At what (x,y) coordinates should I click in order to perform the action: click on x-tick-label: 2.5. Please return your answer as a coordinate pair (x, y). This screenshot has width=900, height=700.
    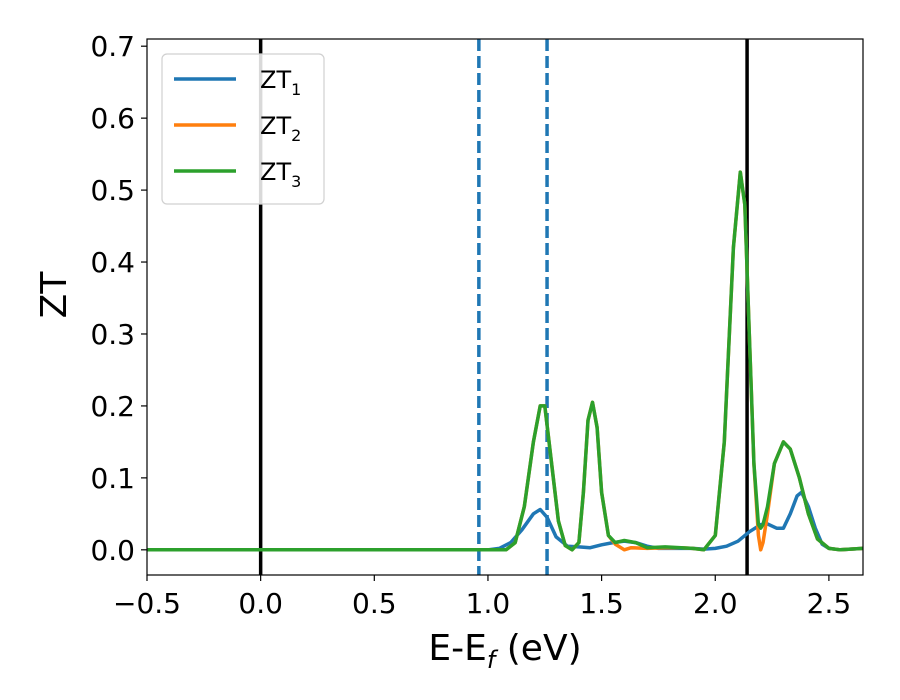
    Looking at the image, I should click on (829, 603).